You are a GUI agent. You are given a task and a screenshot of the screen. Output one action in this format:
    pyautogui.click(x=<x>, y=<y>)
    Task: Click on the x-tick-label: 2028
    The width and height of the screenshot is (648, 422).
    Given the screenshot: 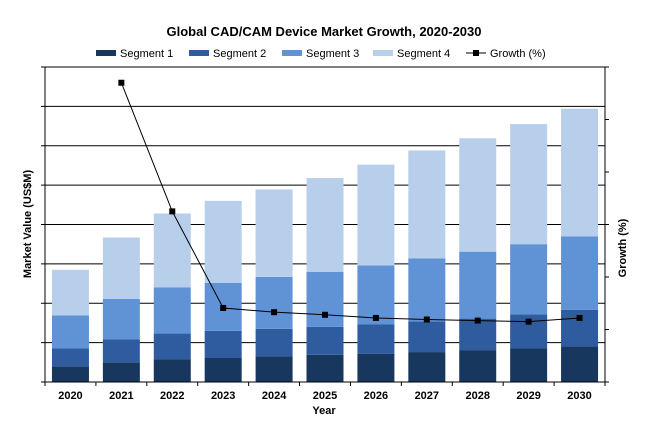 What is the action you would take?
    pyautogui.click(x=477, y=396)
    